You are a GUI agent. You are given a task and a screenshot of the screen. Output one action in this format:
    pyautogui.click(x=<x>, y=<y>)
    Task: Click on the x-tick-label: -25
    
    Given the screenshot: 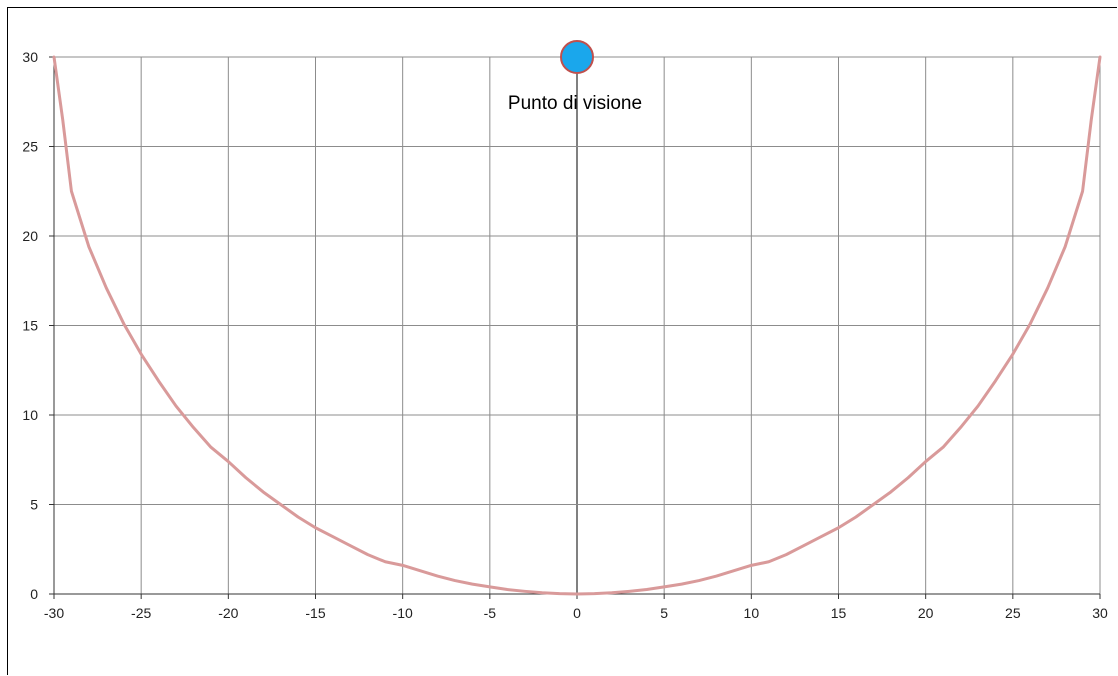 What is the action you would take?
    pyautogui.click(x=141, y=613)
    